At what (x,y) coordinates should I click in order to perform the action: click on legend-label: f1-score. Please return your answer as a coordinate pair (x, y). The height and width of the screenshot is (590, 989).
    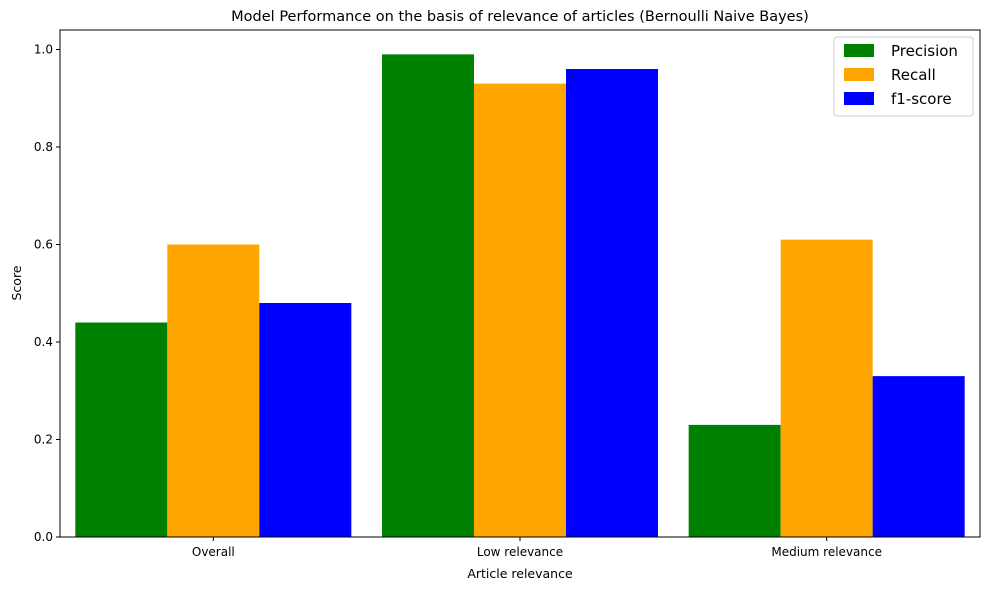
    Looking at the image, I should click on (921, 99).